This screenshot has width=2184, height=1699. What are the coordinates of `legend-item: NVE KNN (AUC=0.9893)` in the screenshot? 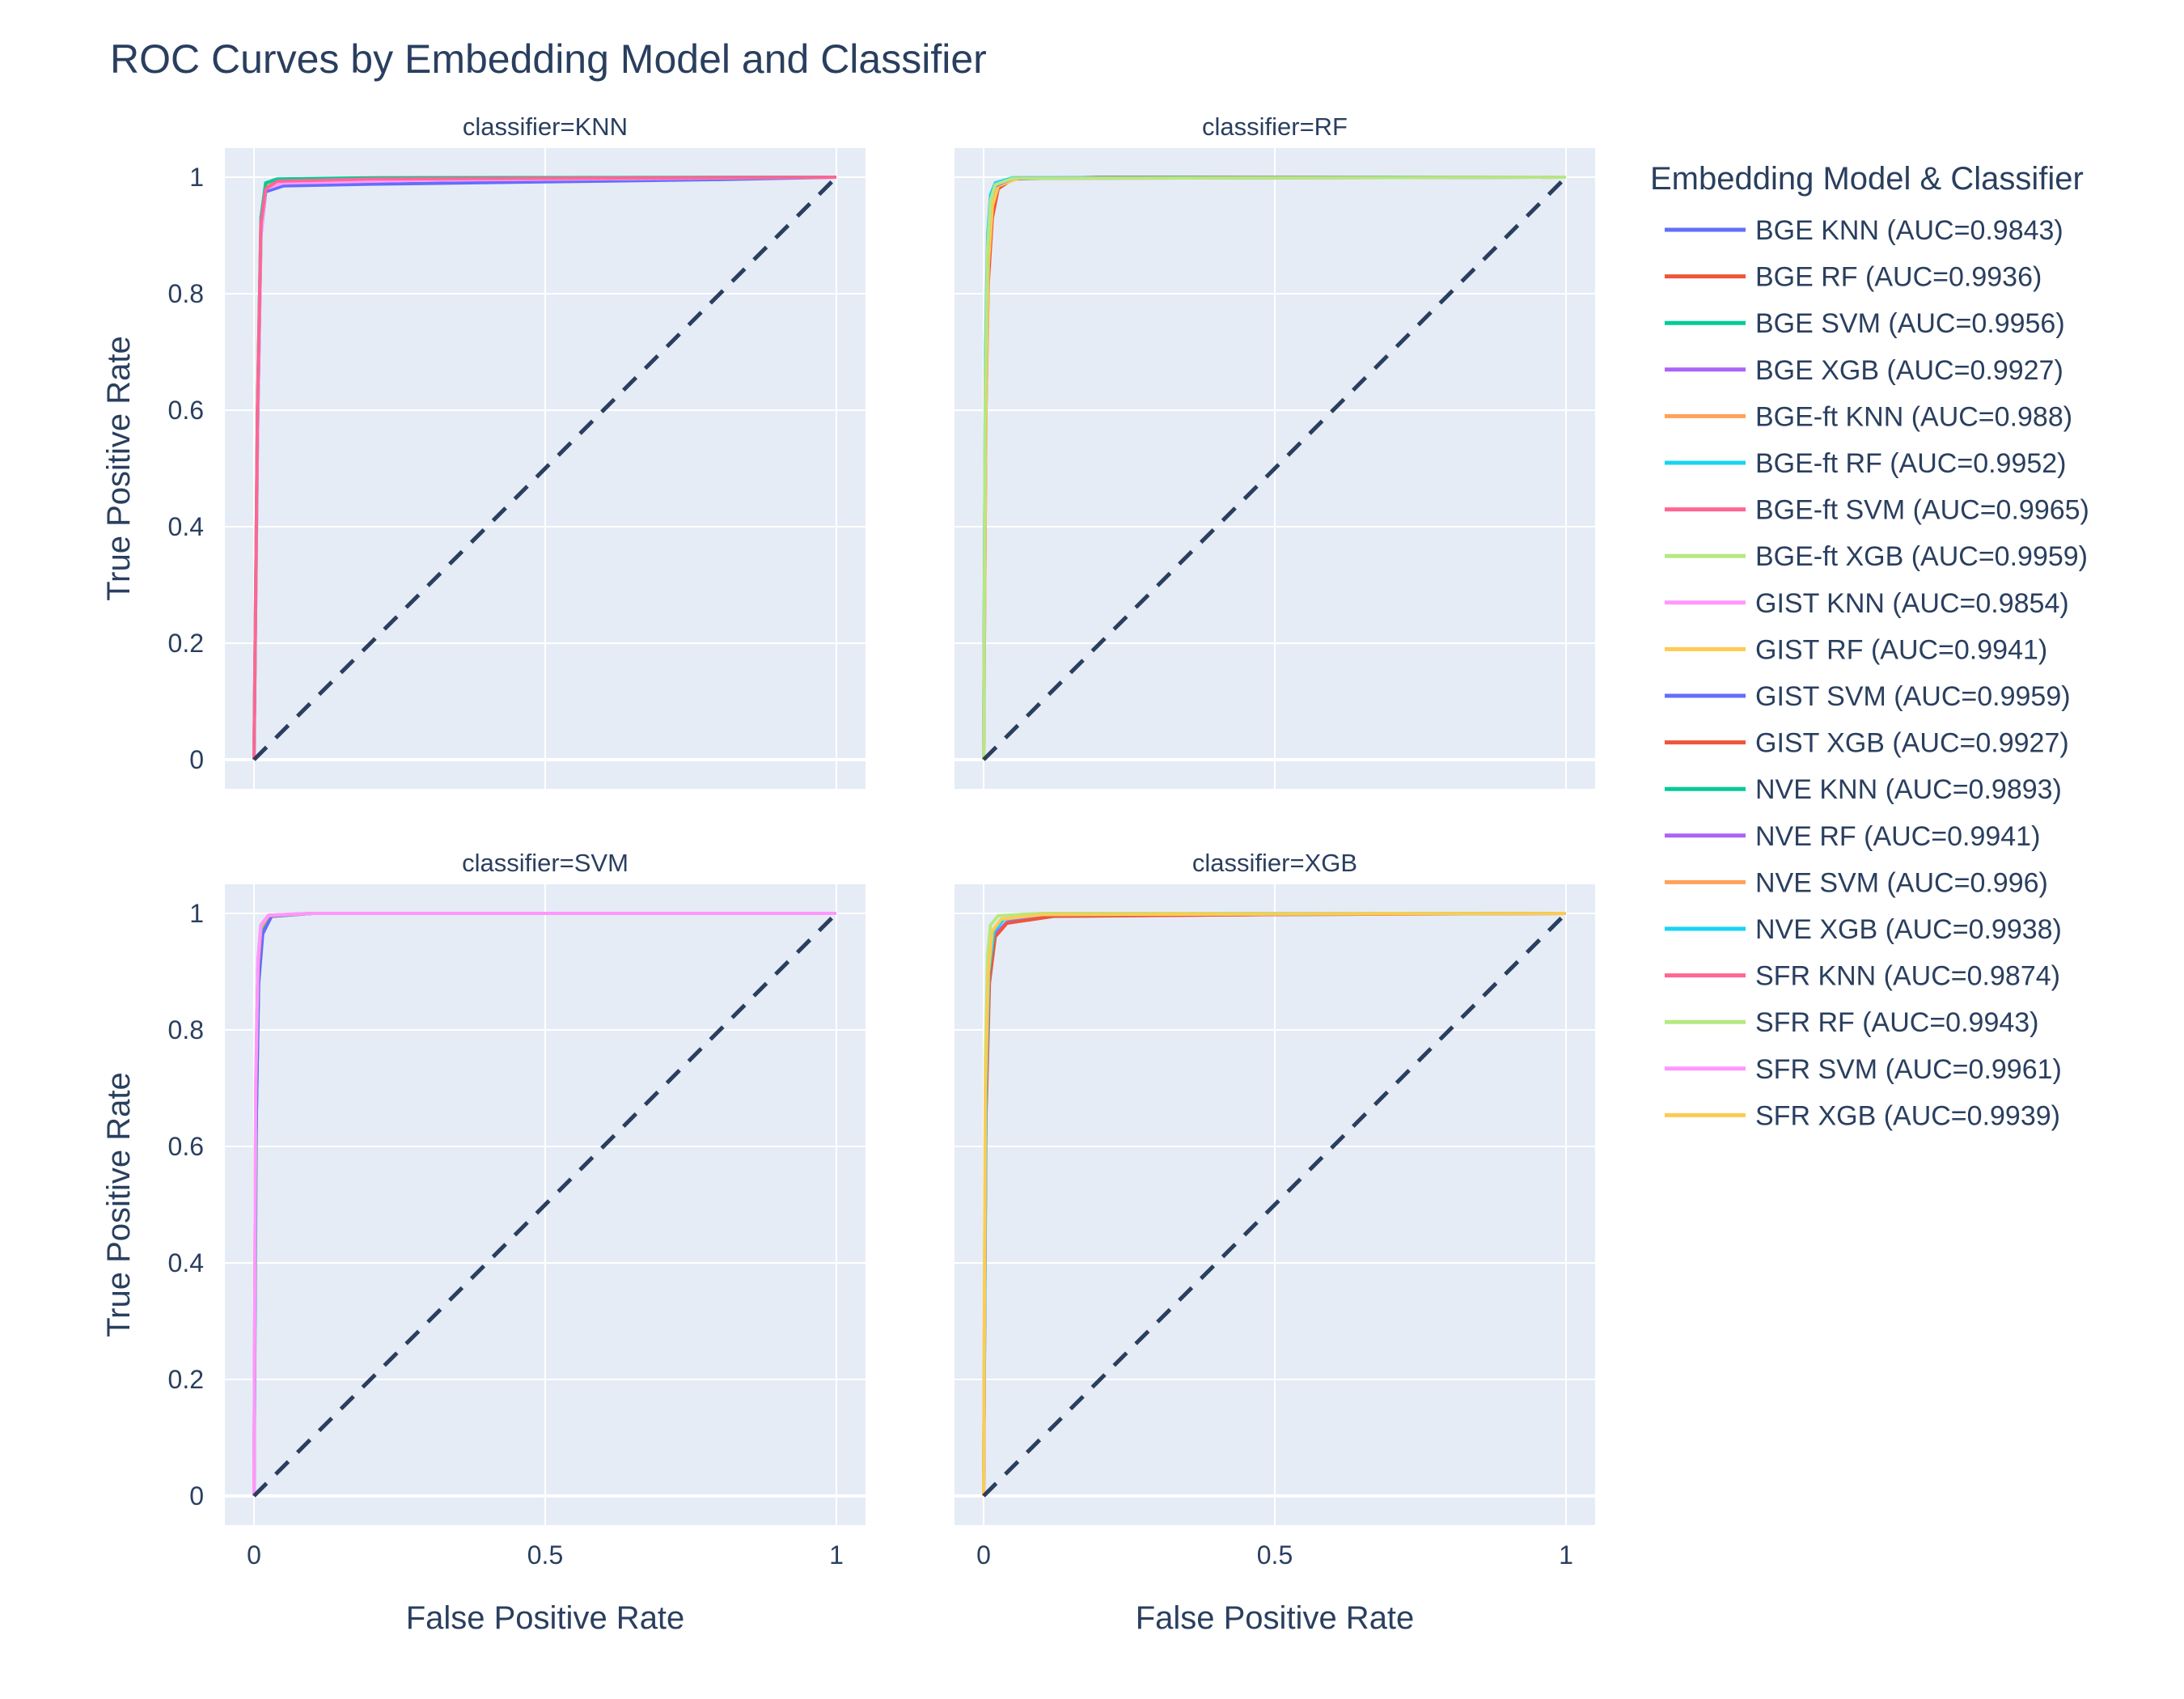 It's located at (1863, 789).